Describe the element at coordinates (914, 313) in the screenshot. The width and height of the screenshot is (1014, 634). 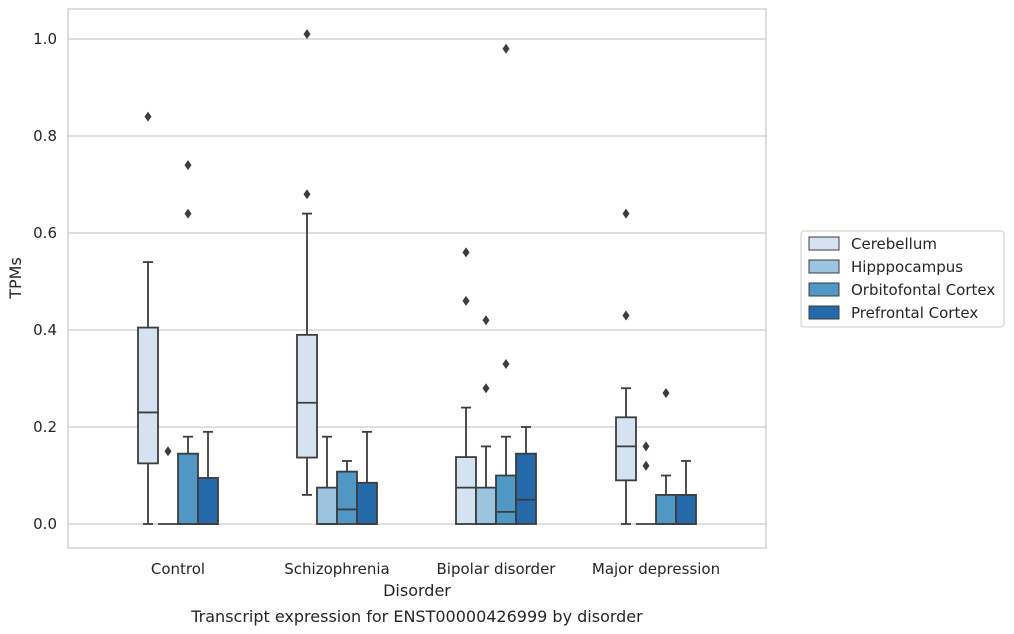
I see `legend-label: Prefrontal Cortex` at that location.